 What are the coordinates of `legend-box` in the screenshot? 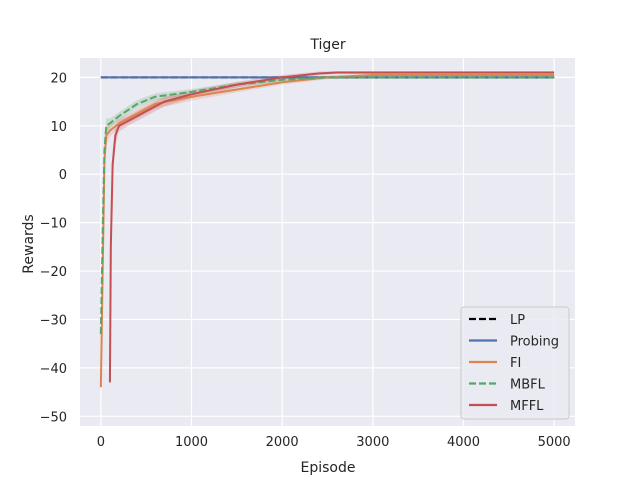 It's located at (515, 363).